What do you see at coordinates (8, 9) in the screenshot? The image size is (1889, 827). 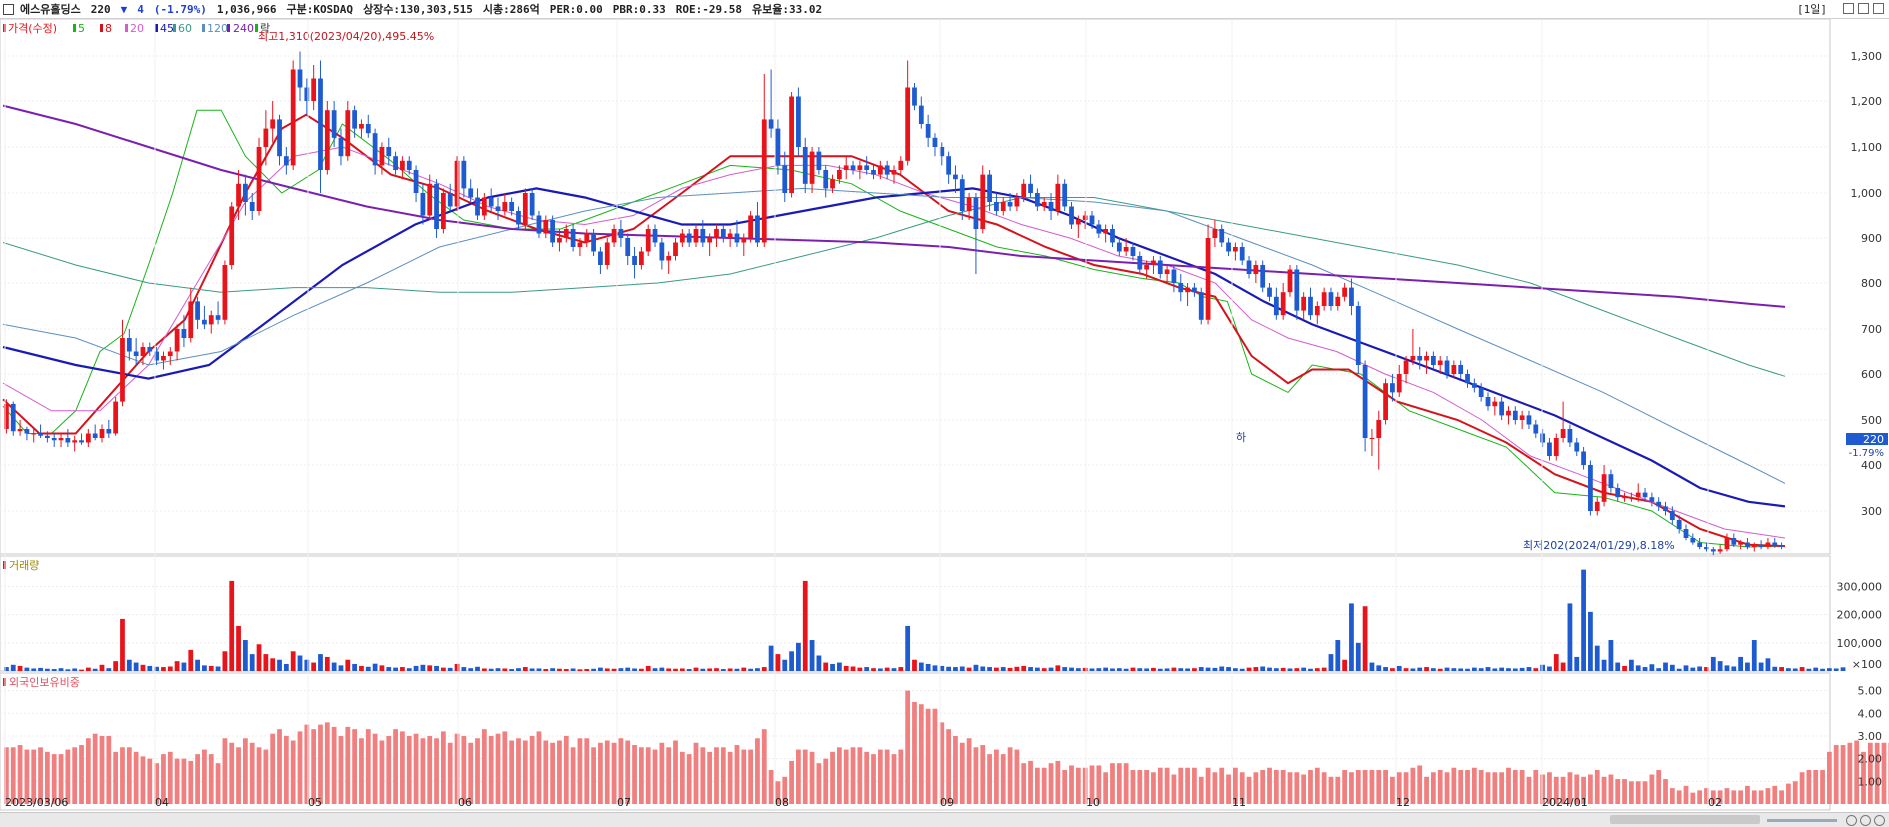 I see `checkbox-icon` at bounding box center [8, 9].